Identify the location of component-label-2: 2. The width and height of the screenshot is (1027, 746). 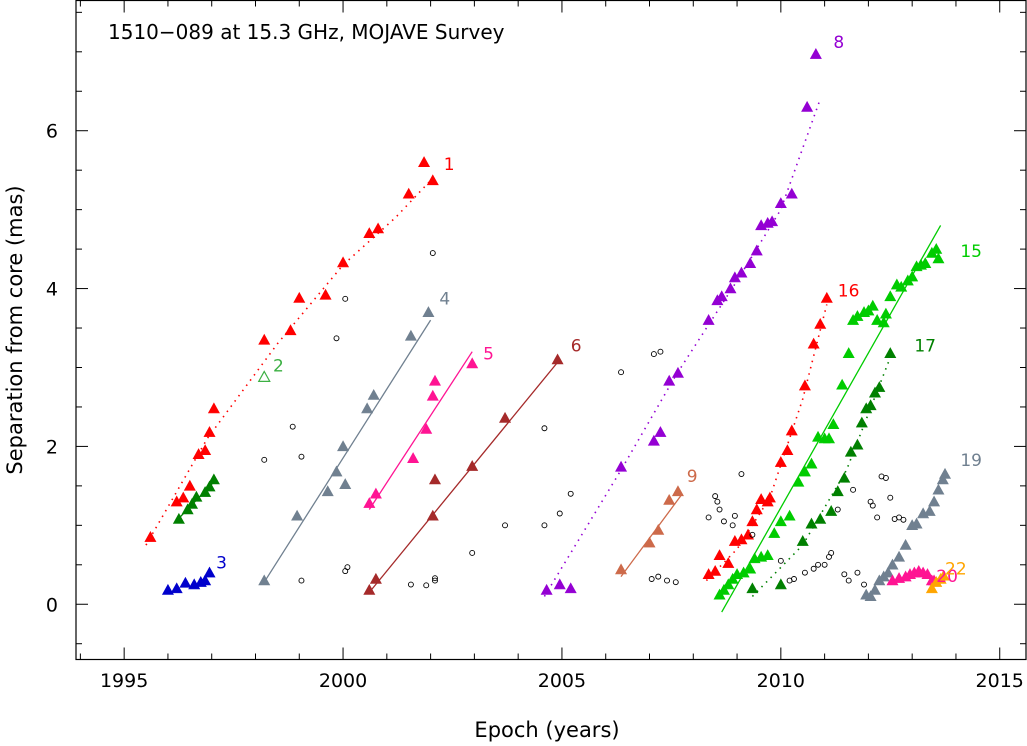
(278, 366).